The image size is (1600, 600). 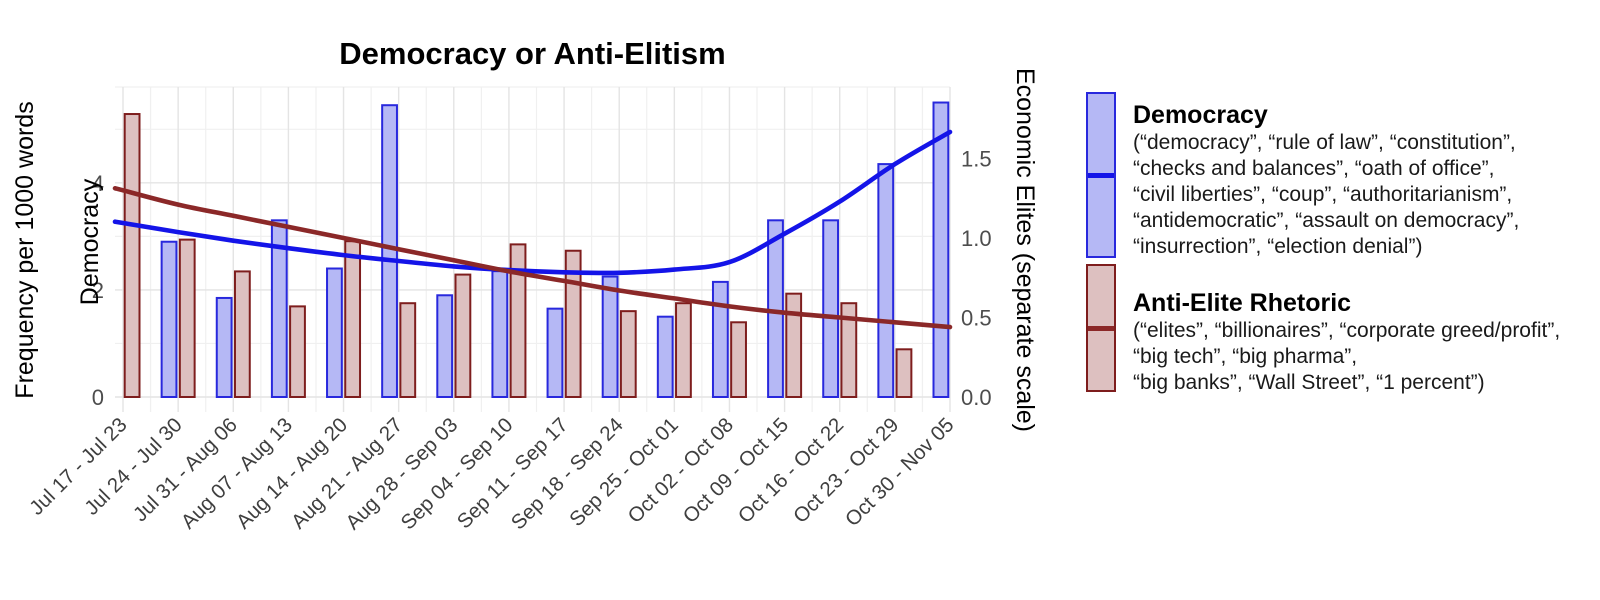 I want to click on legend-title-democracy: Democracy, so click(x=1200, y=115).